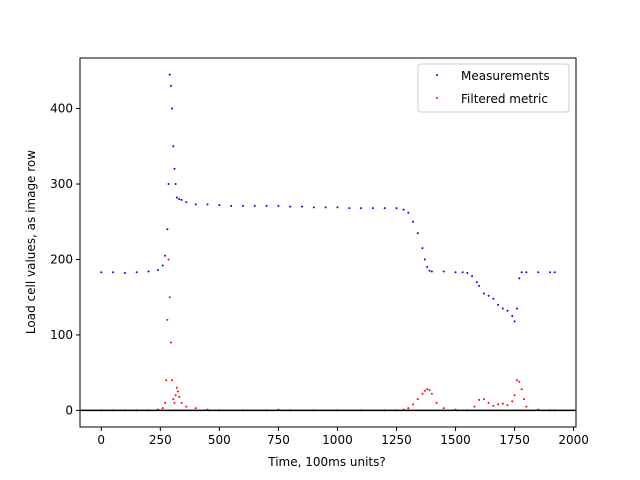 This screenshot has height=480, width=640. Describe the element at coordinates (326, 462) in the screenshot. I see `x-axis-label: Time, 100ms units?` at that location.